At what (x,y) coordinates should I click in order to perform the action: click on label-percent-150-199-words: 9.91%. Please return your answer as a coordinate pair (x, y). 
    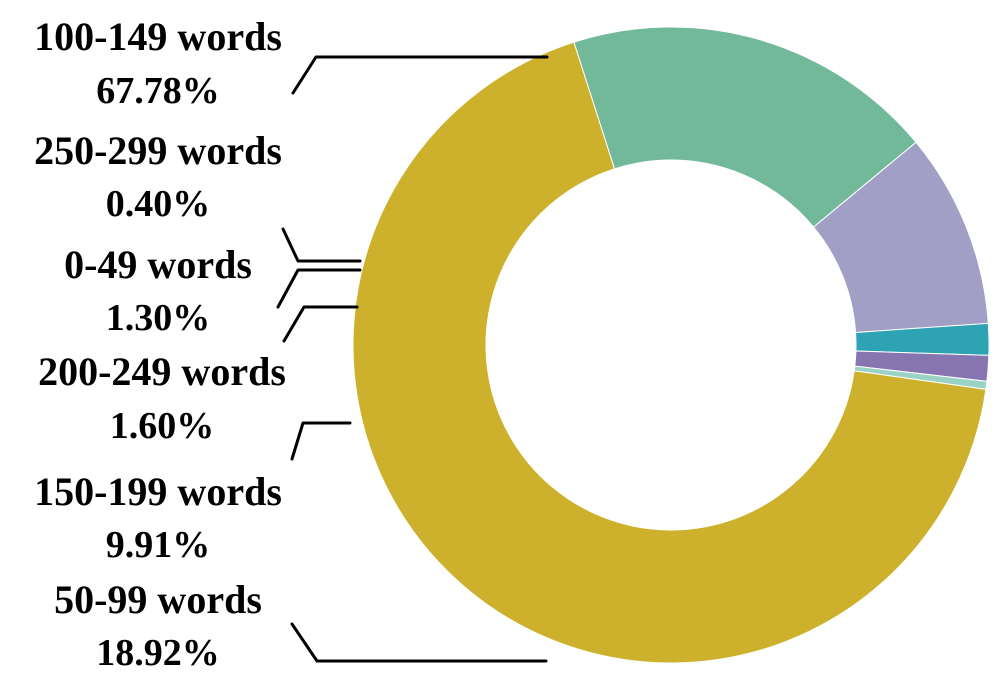
    Looking at the image, I should click on (158, 545).